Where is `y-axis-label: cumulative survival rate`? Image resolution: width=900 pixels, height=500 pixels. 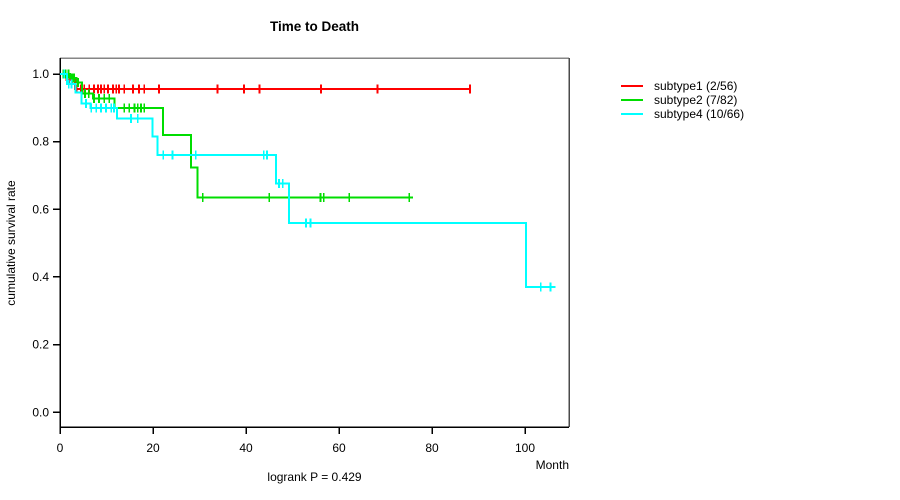
y-axis-label: cumulative survival rate is located at coordinates (11, 243).